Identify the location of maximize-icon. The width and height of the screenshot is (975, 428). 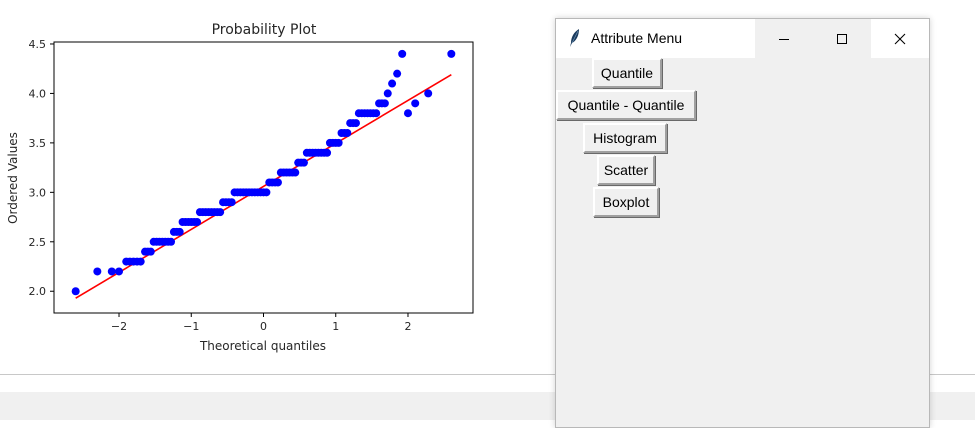
(842, 38).